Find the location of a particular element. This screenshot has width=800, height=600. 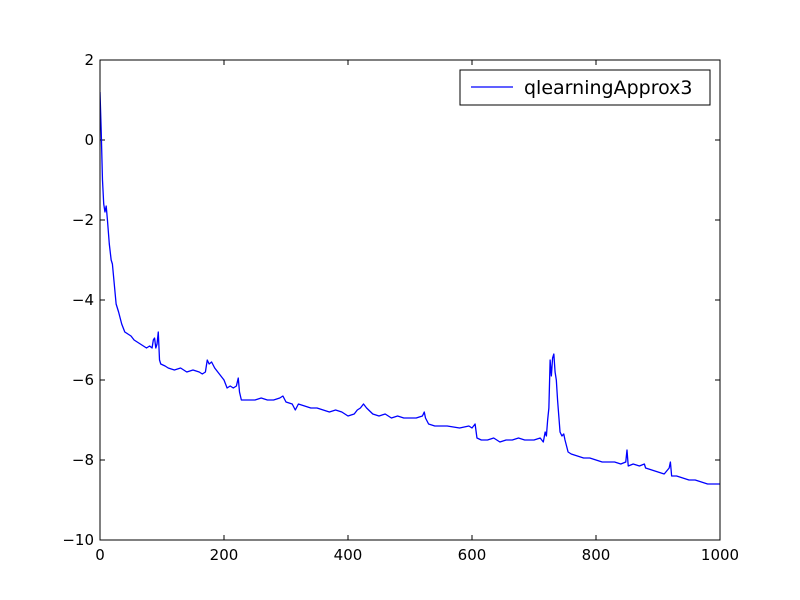

y-tick-label: 0 is located at coordinates (89, 140).